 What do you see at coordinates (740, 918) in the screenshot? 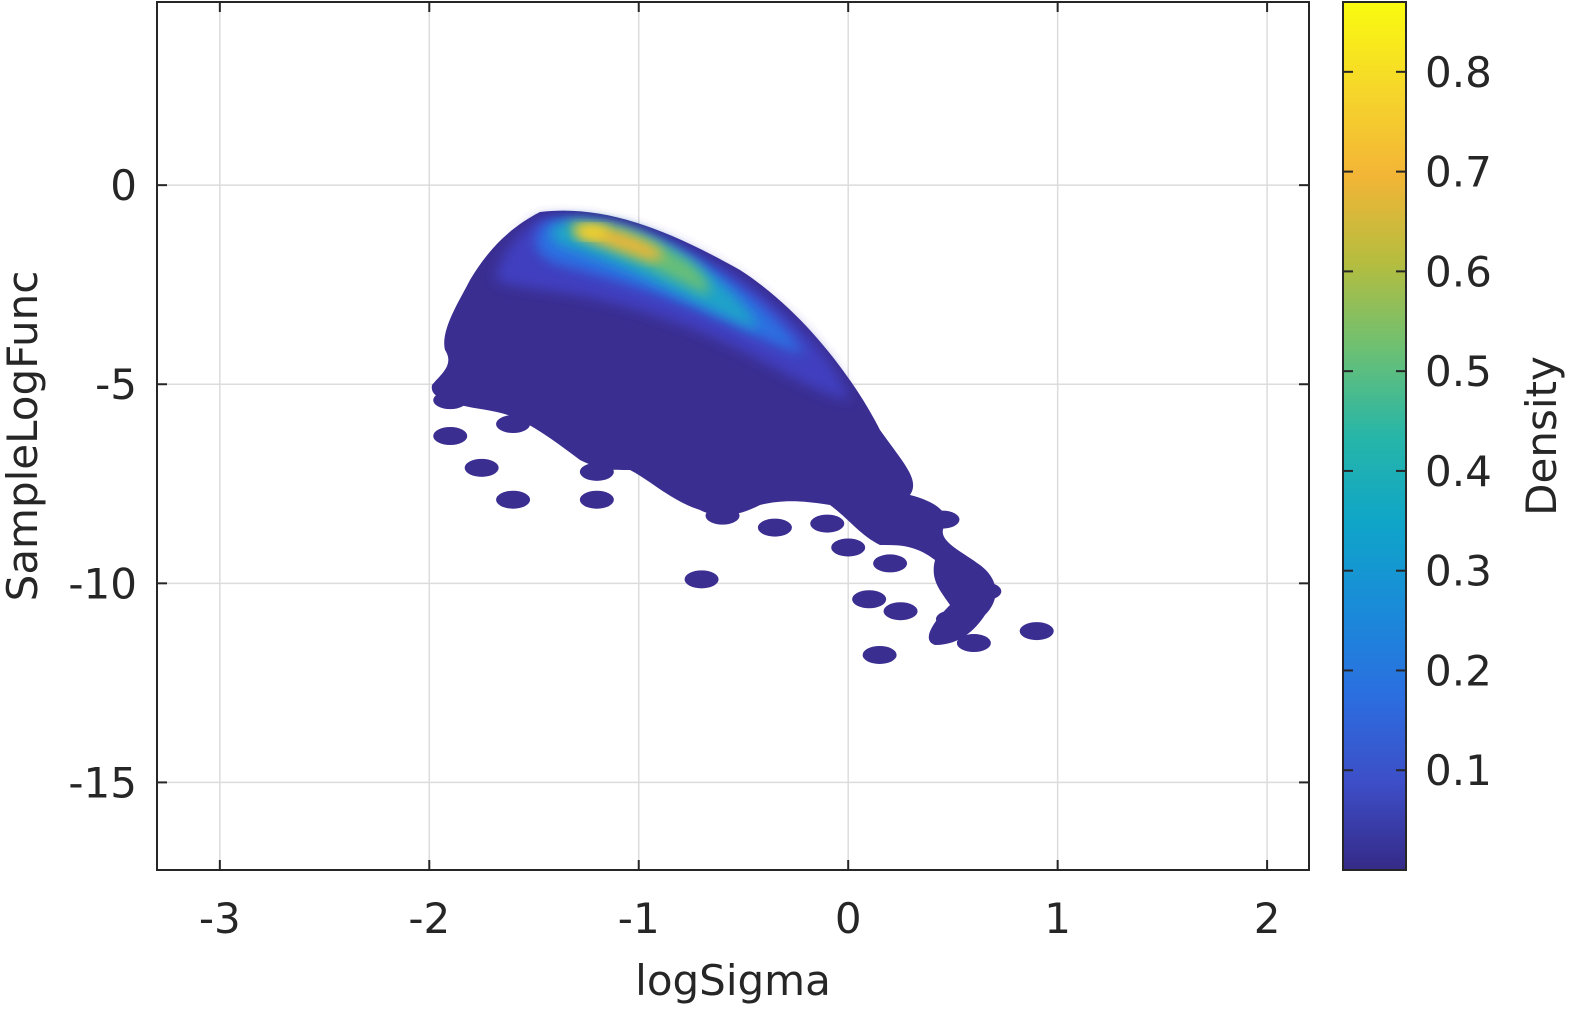
I see `x-tick-labels: -3 -2 -1 0 1 2` at bounding box center [740, 918].